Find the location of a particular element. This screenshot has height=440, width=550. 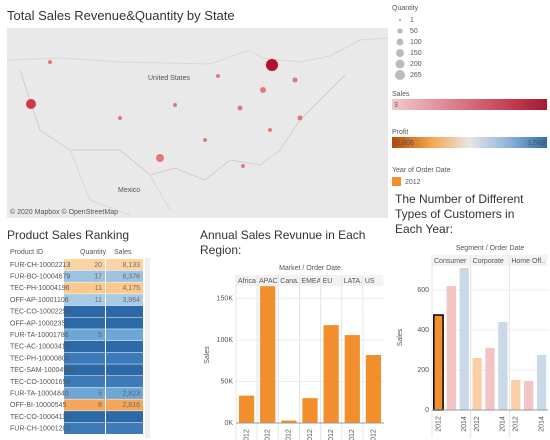

legend-label: 1 is located at coordinates (412, 20).